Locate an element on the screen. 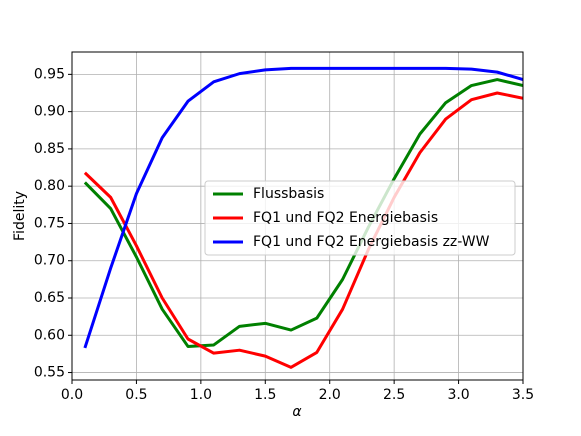 This screenshot has width=581, height=436. y-tick-label: 0.80 is located at coordinates (49, 186).